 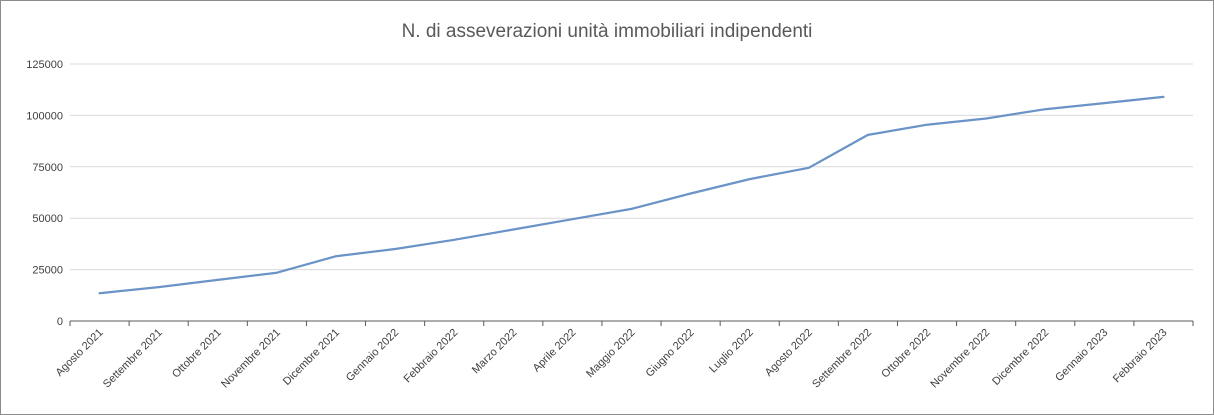 What do you see at coordinates (842, 359) in the screenshot?
I see `x-tick-label: Settembre 2022` at bounding box center [842, 359].